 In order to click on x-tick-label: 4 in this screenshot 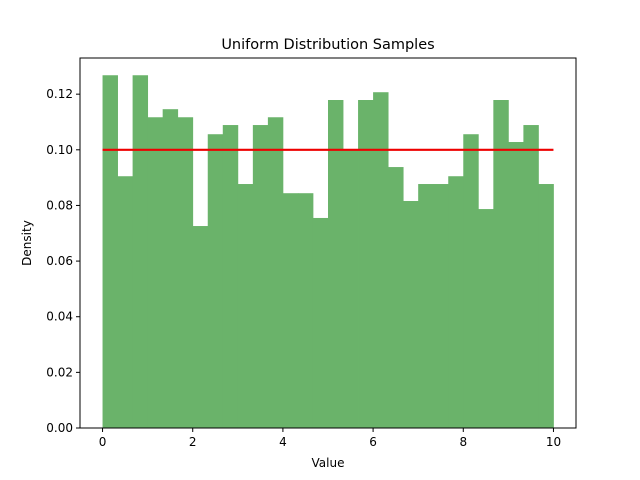, I will do `click(283, 442)`.